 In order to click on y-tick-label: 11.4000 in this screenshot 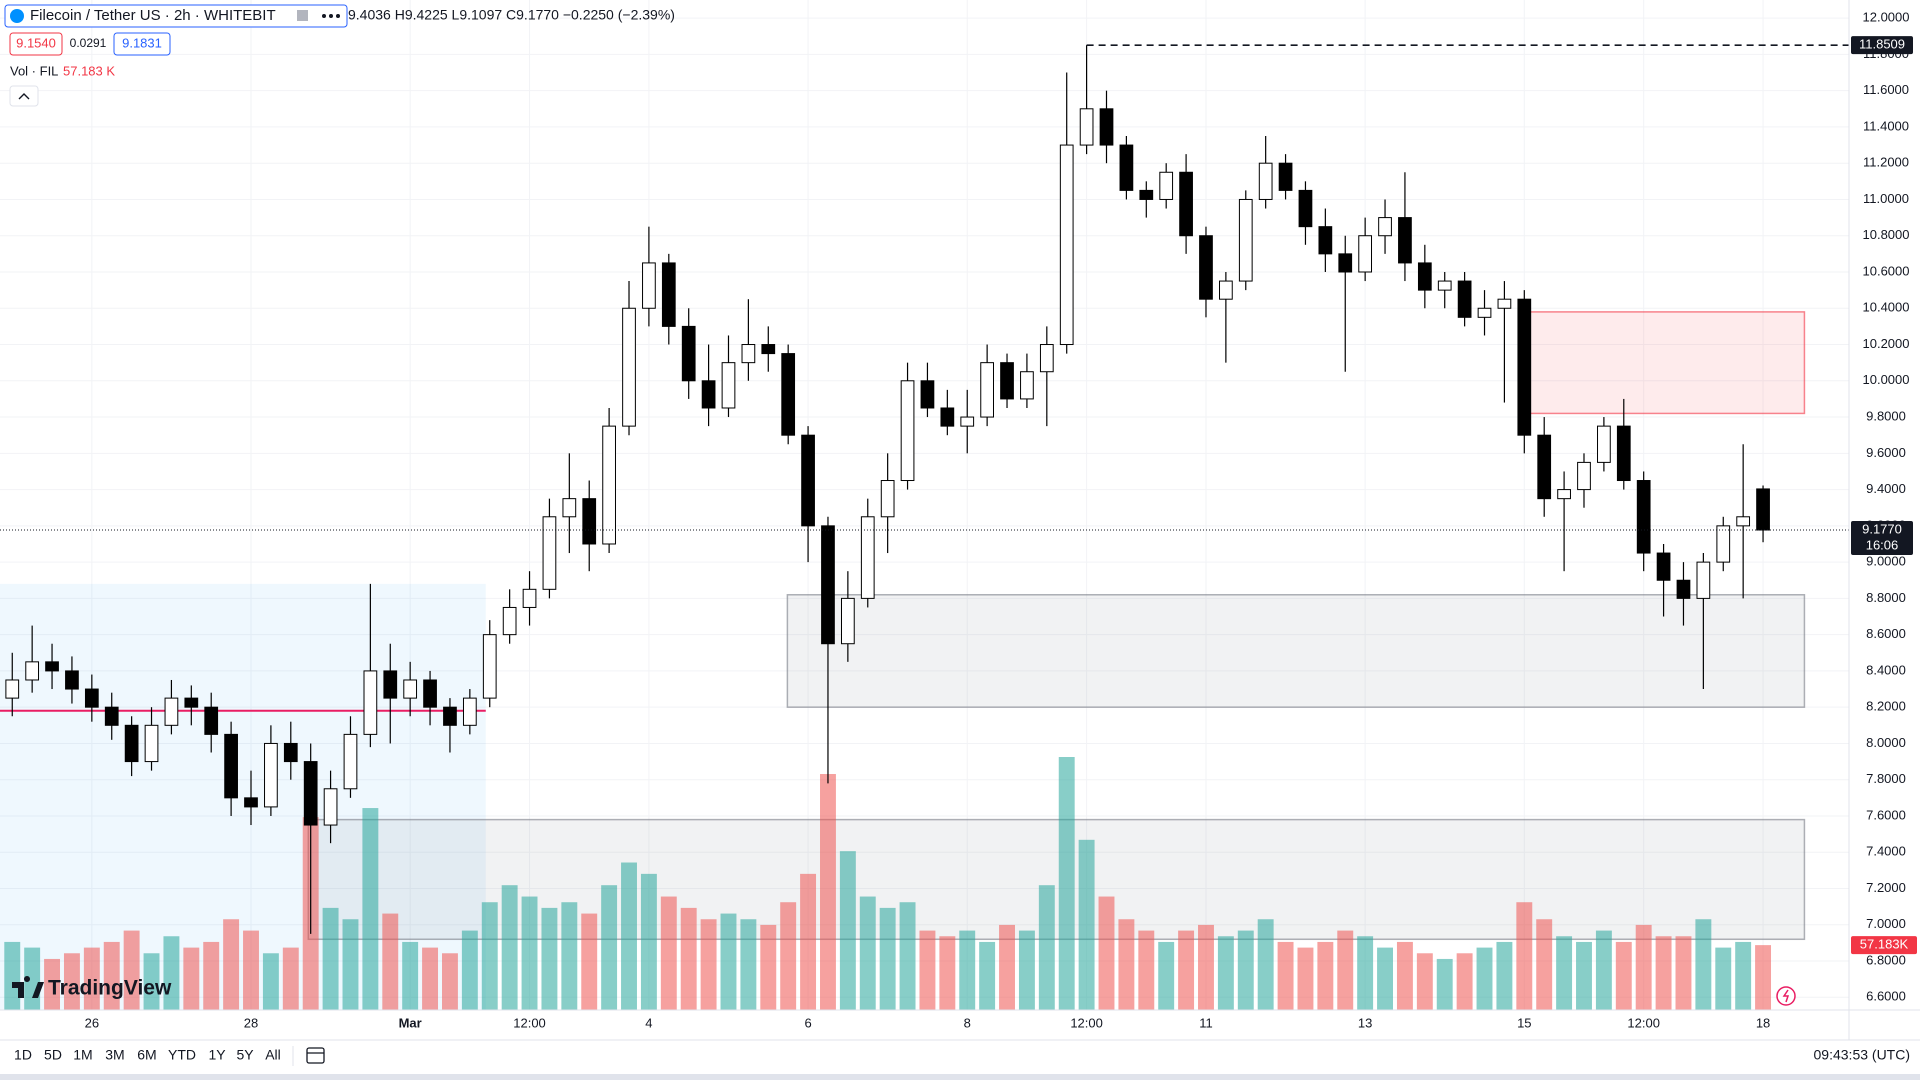, I will do `click(1886, 125)`.